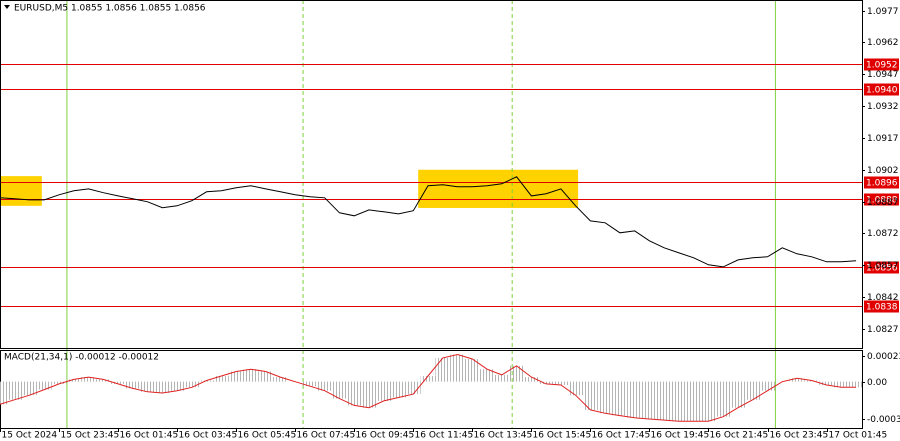 This screenshot has height=441, width=900. What do you see at coordinates (883, 43) in the screenshot?
I see `y-tick-label: 1.0962` at bounding box center [883, 43].